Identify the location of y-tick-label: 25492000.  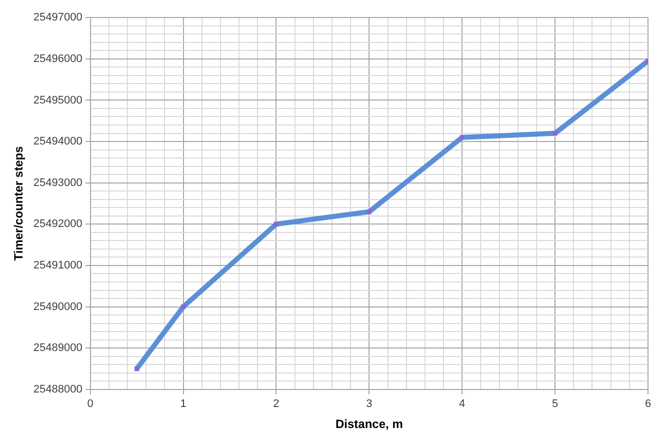
(57, 224).